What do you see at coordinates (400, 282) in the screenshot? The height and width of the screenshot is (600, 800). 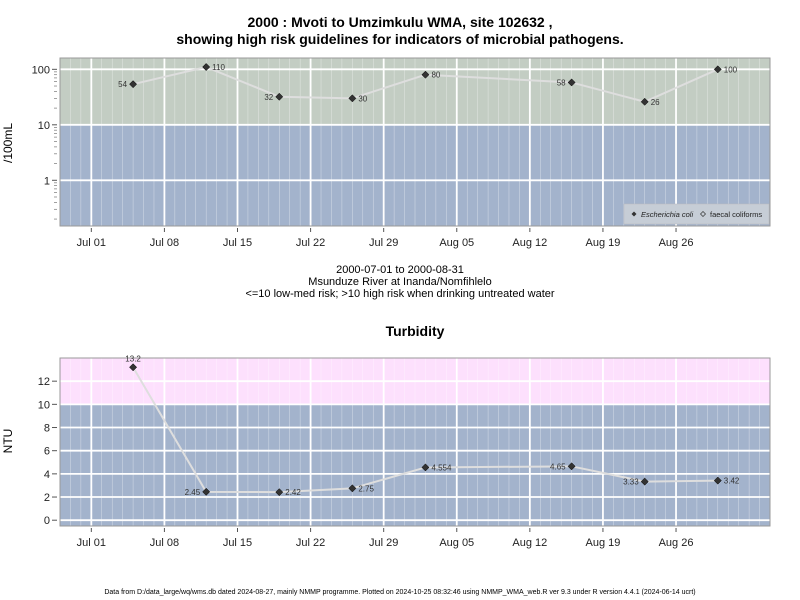 I see `site-name-text: Msunduze River at Inanda/Nomfihlelo` at bounding box center [400, 282].